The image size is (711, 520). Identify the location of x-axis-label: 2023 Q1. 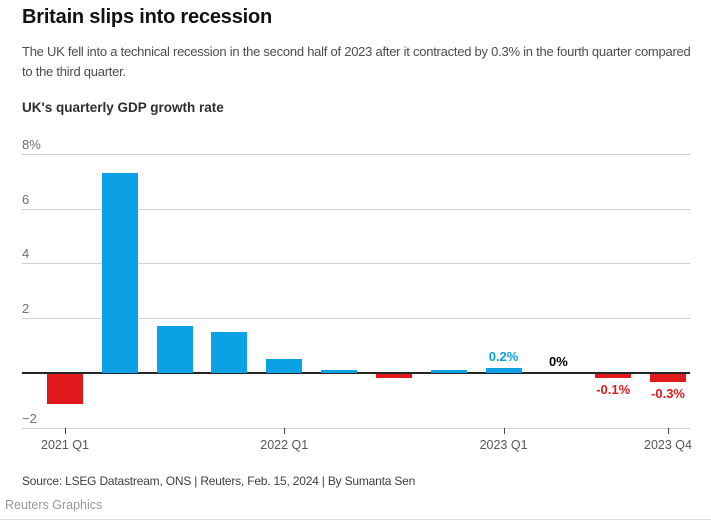
(503, 445).